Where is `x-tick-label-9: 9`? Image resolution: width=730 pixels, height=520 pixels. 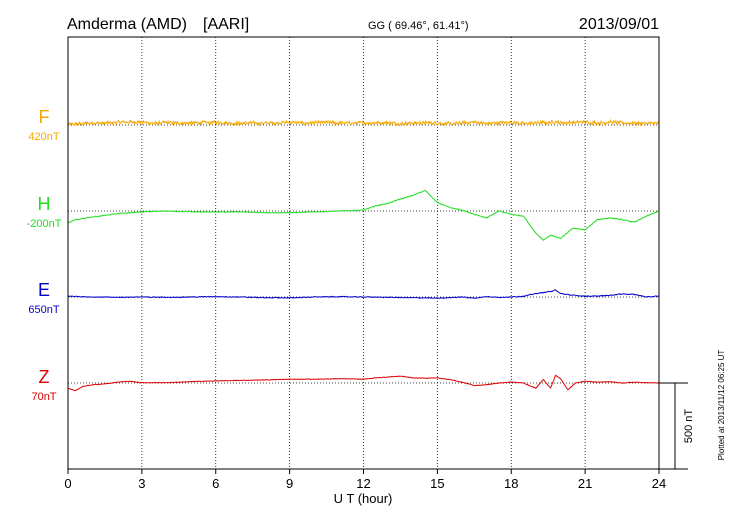 x-tick-label-9: 9 is located at coordinates (289, 483).